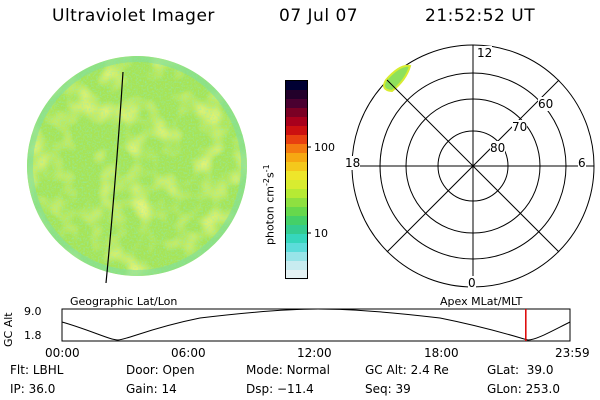 This screenshot has height=400, width=600. What do you see at coordinates (288, 370) in the screenshot?
I see `status-mode: Mode: Normal` at bounding box center [288, 370].